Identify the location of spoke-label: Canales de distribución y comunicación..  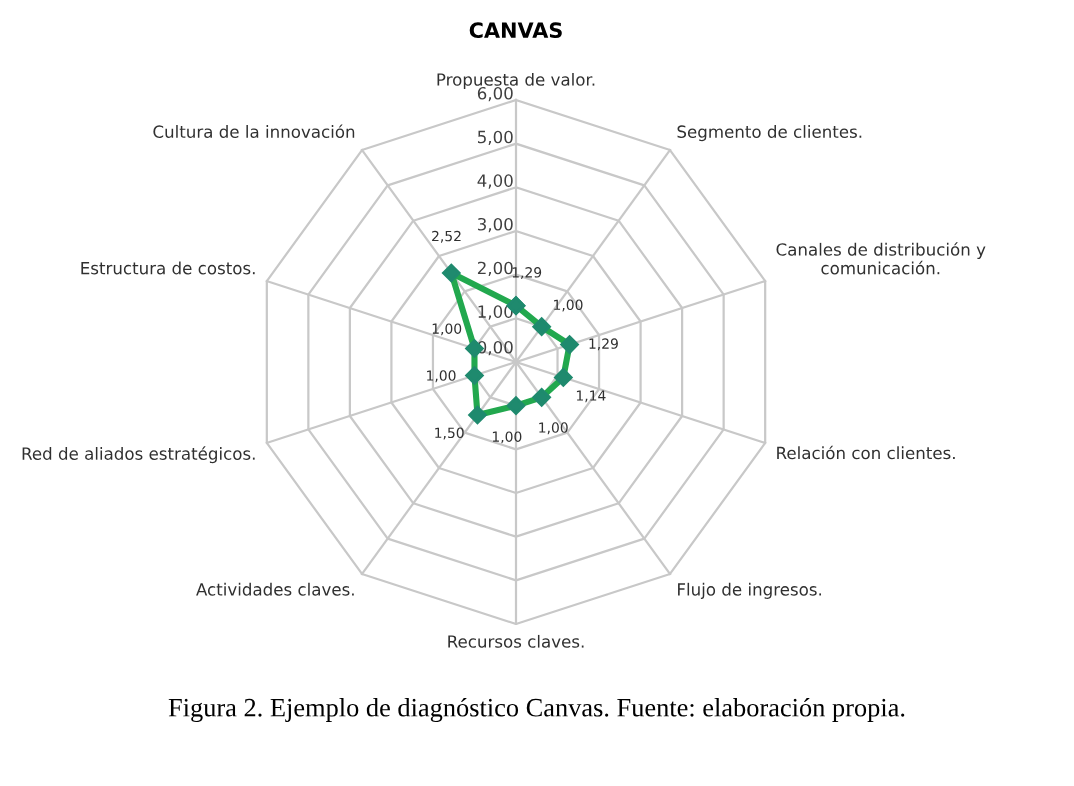
(881, 258).